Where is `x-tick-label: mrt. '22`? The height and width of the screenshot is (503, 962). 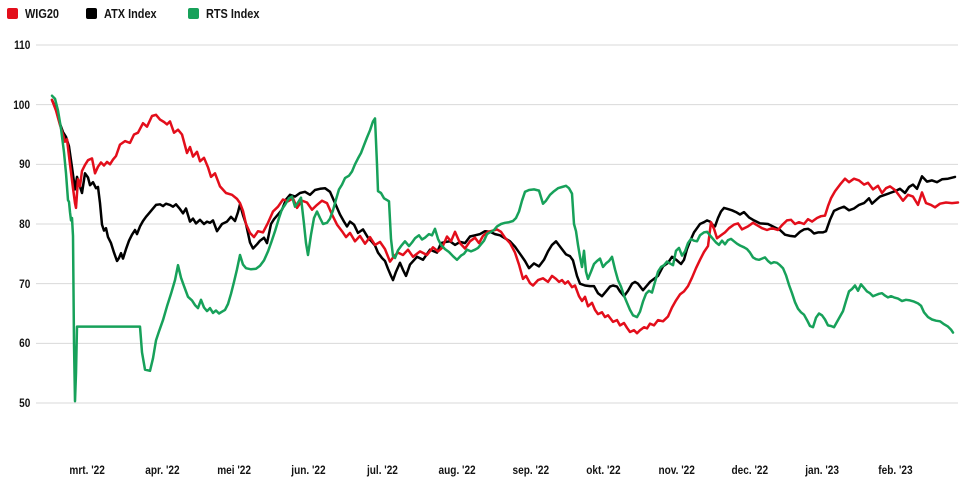
x-tick-label: mrt. '22 is located at coordinates (87, 470).